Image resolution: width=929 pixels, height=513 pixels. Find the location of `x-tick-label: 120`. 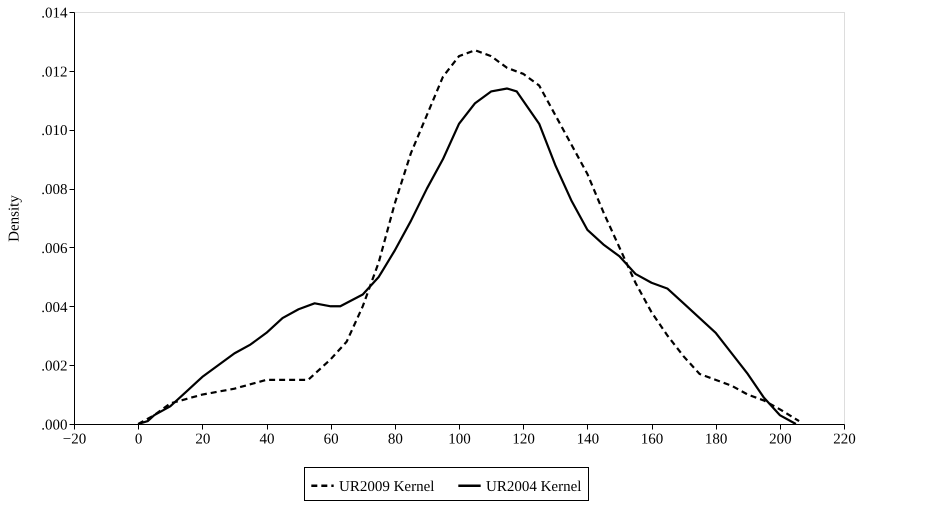

x-tick-label: 120 is located at coordinates (523, 440).